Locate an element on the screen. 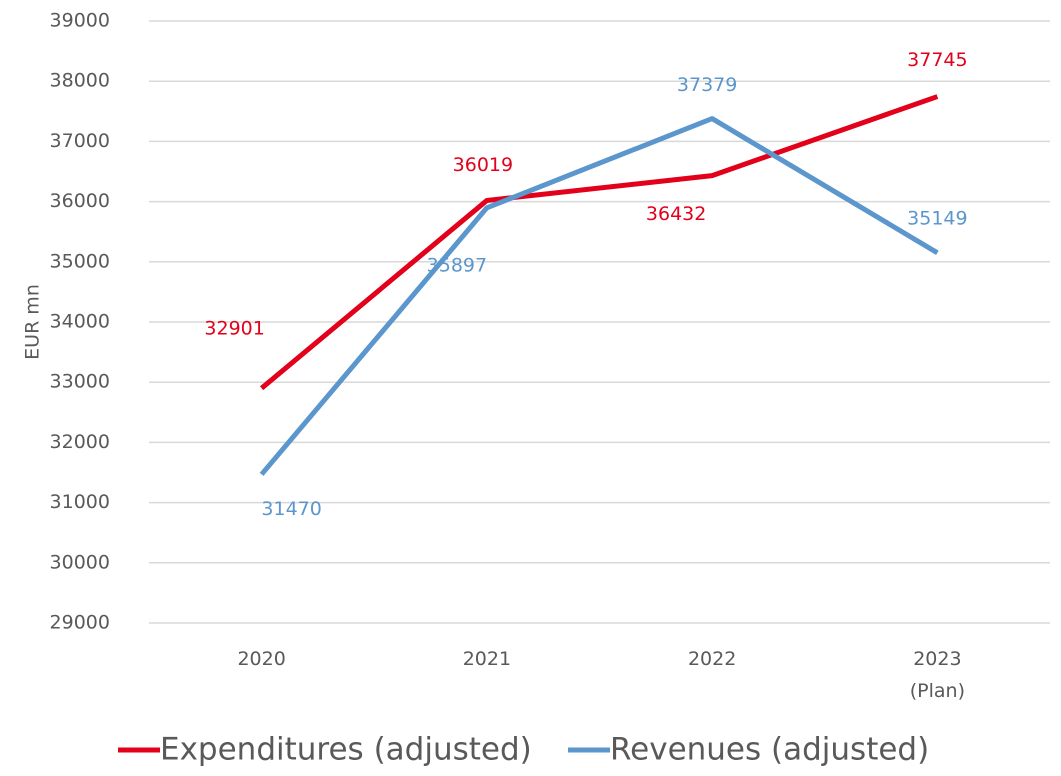  y-tick-label: 32000 is located at coordinates (80, 442).